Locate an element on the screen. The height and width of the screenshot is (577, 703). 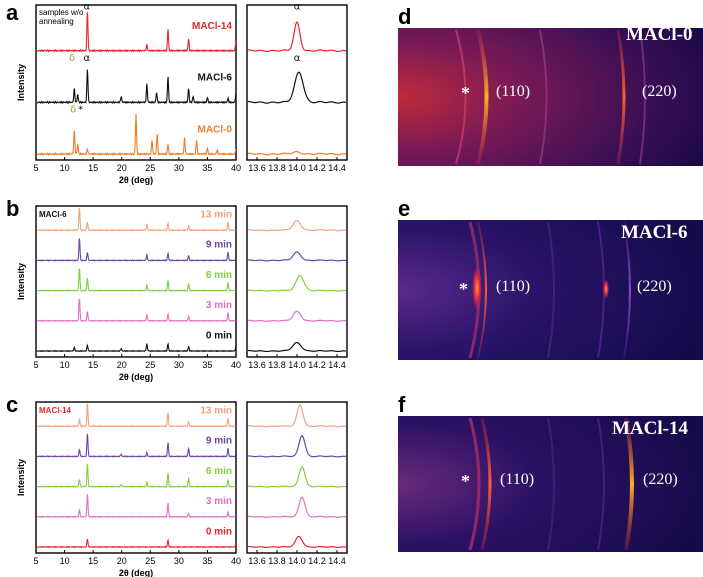
ring-110-d is located at coordinates (482, 97).